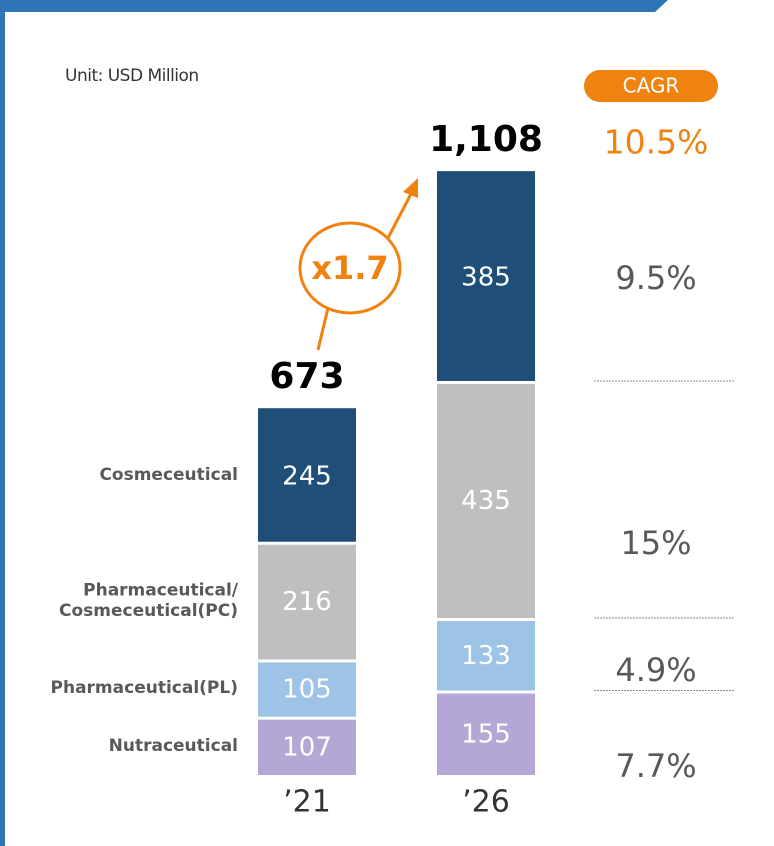 The image size is (774, 846). What do you see at coordinates (655, 278) in the screenshot?
I see `series-cagr: 9.5%` at bounding box center [655, 278].